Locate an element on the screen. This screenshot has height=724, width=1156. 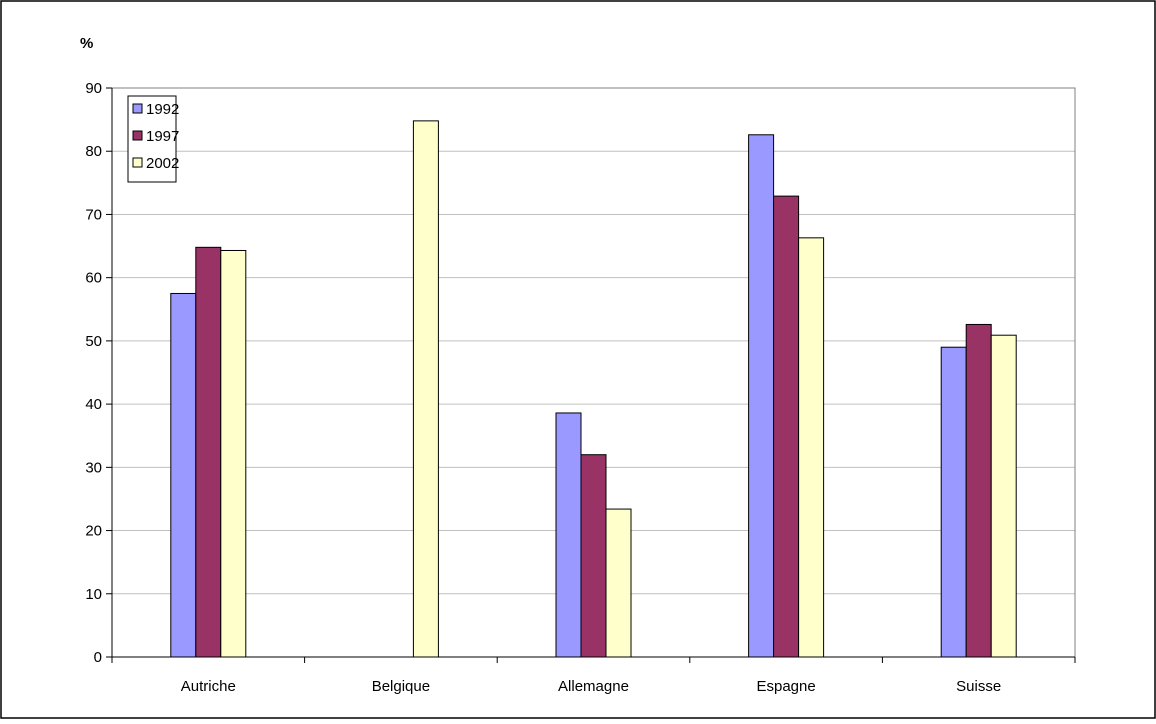
legend-swatch-1992 is located at coordinates (137, 108).